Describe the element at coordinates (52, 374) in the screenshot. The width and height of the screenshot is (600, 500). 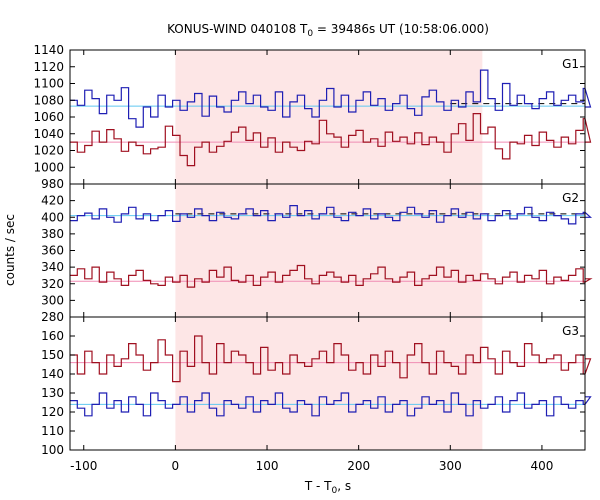
I see `y-tick-label: 140` at that location.